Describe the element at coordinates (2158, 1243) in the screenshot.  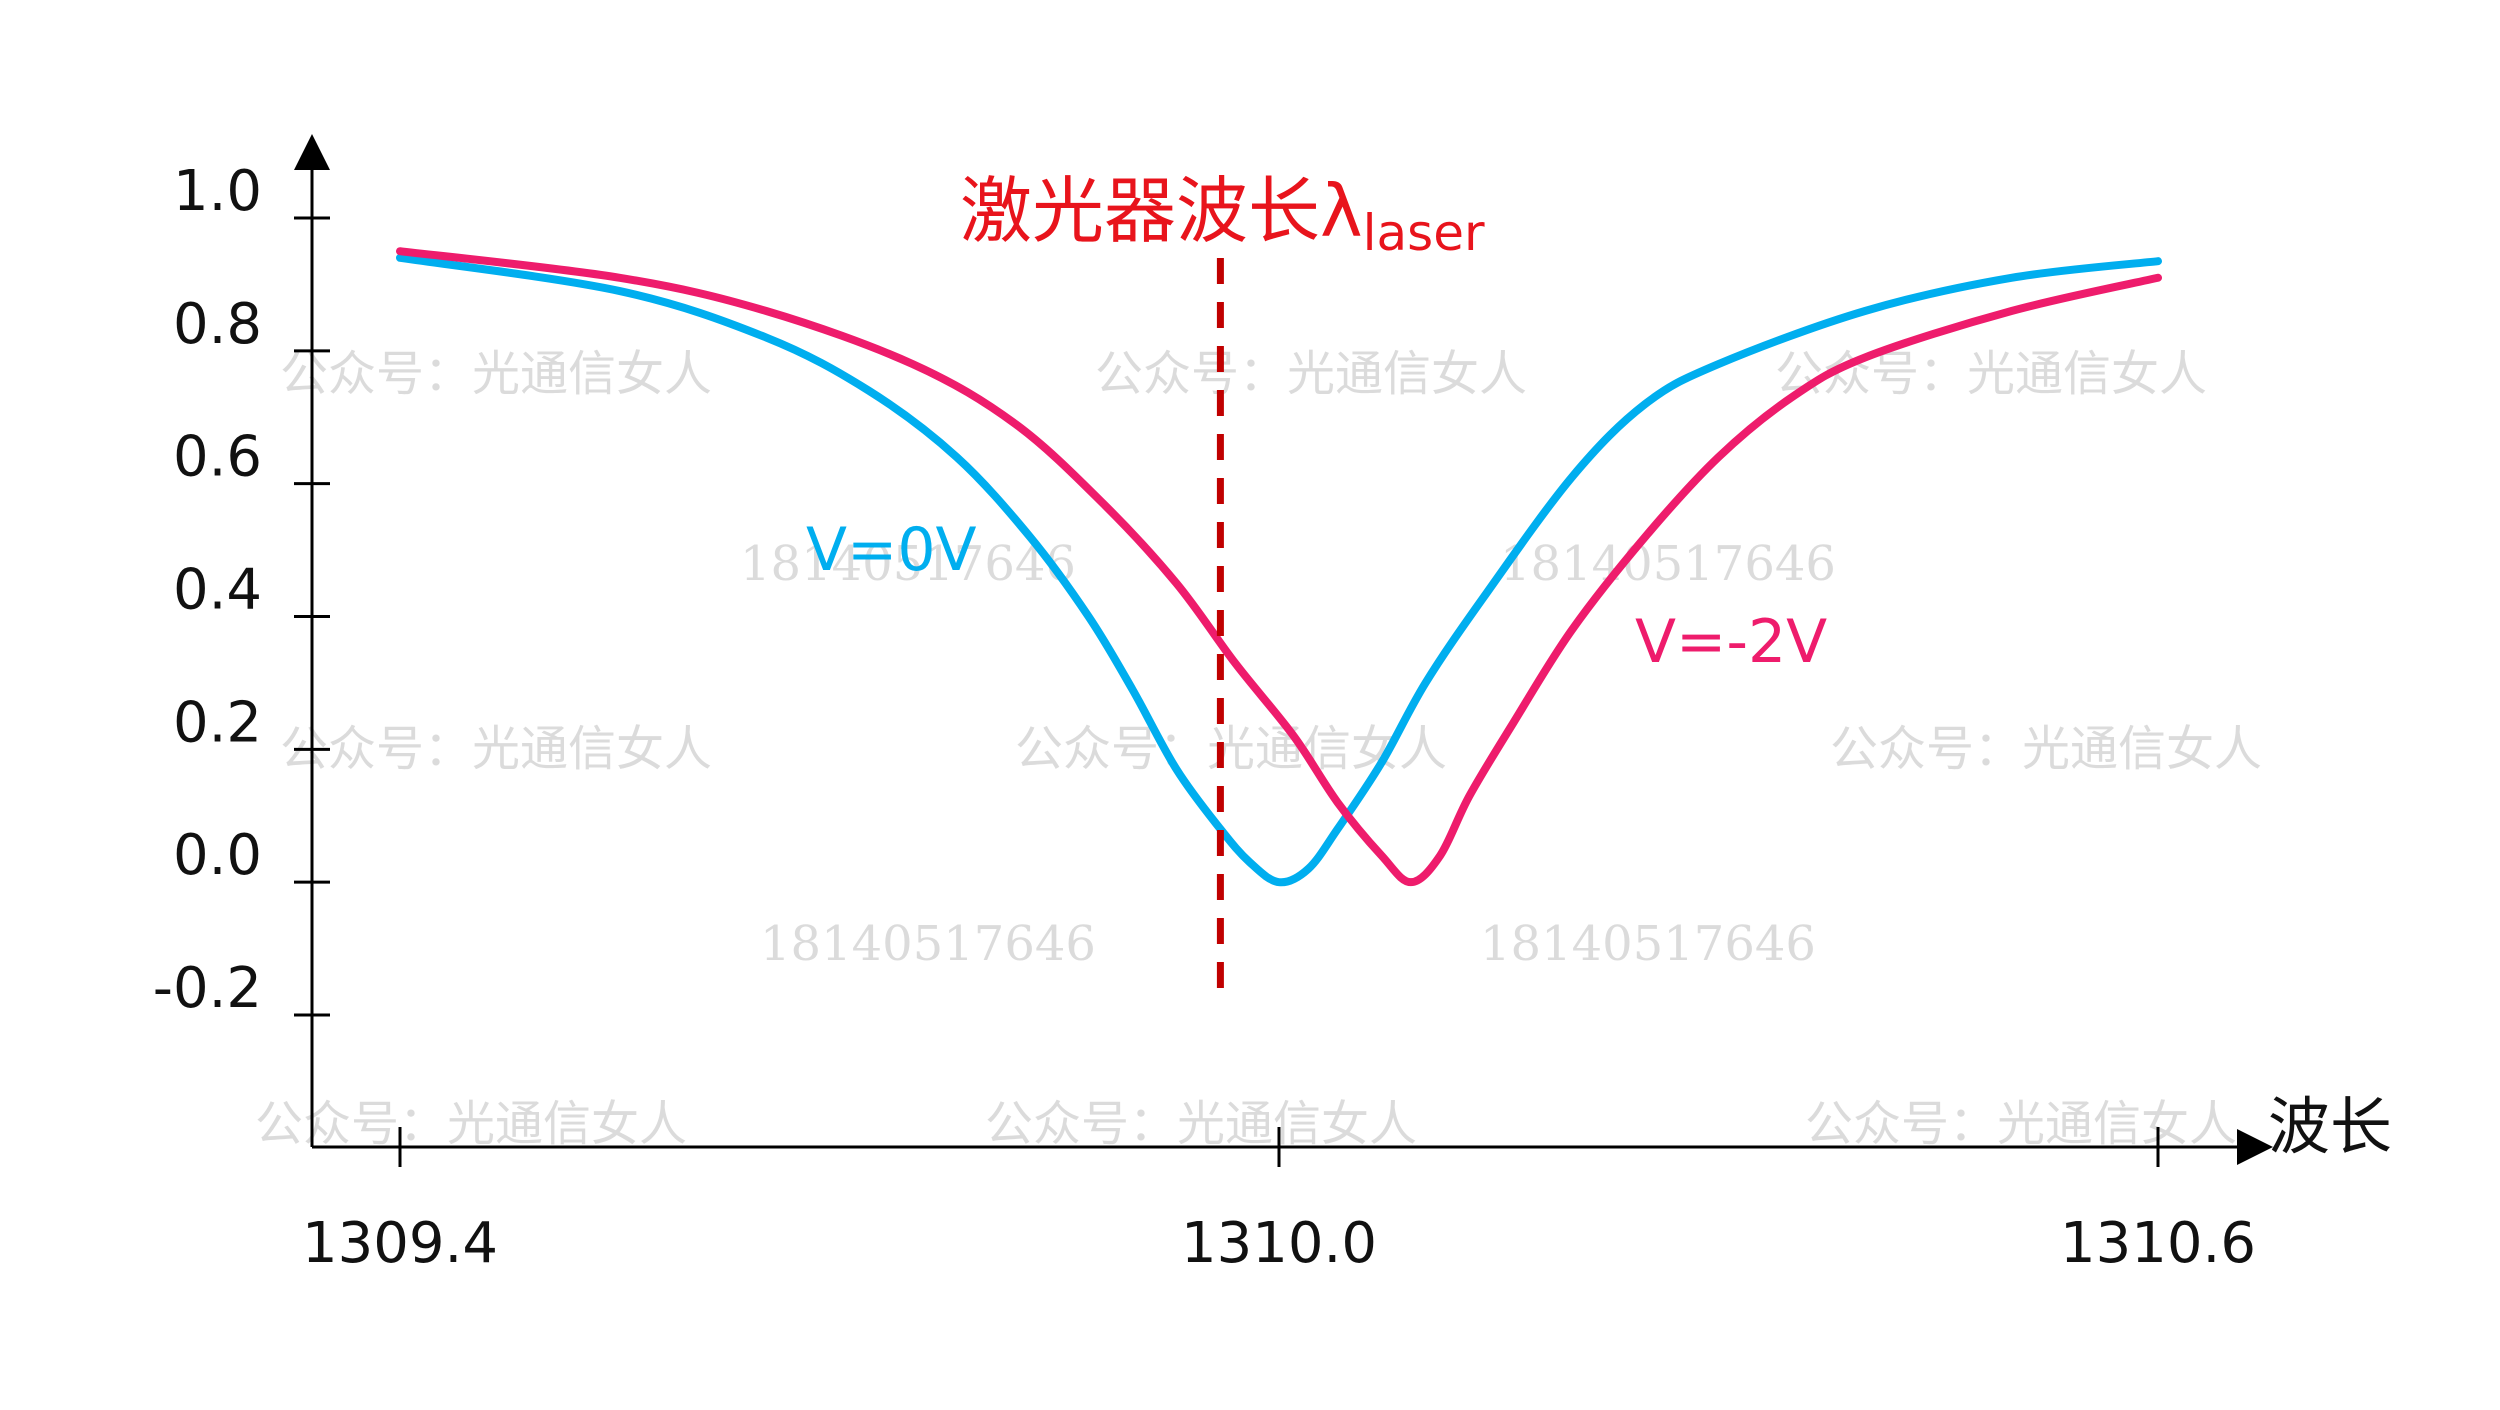
I see `x-tick-label: 1310.6` at that location.